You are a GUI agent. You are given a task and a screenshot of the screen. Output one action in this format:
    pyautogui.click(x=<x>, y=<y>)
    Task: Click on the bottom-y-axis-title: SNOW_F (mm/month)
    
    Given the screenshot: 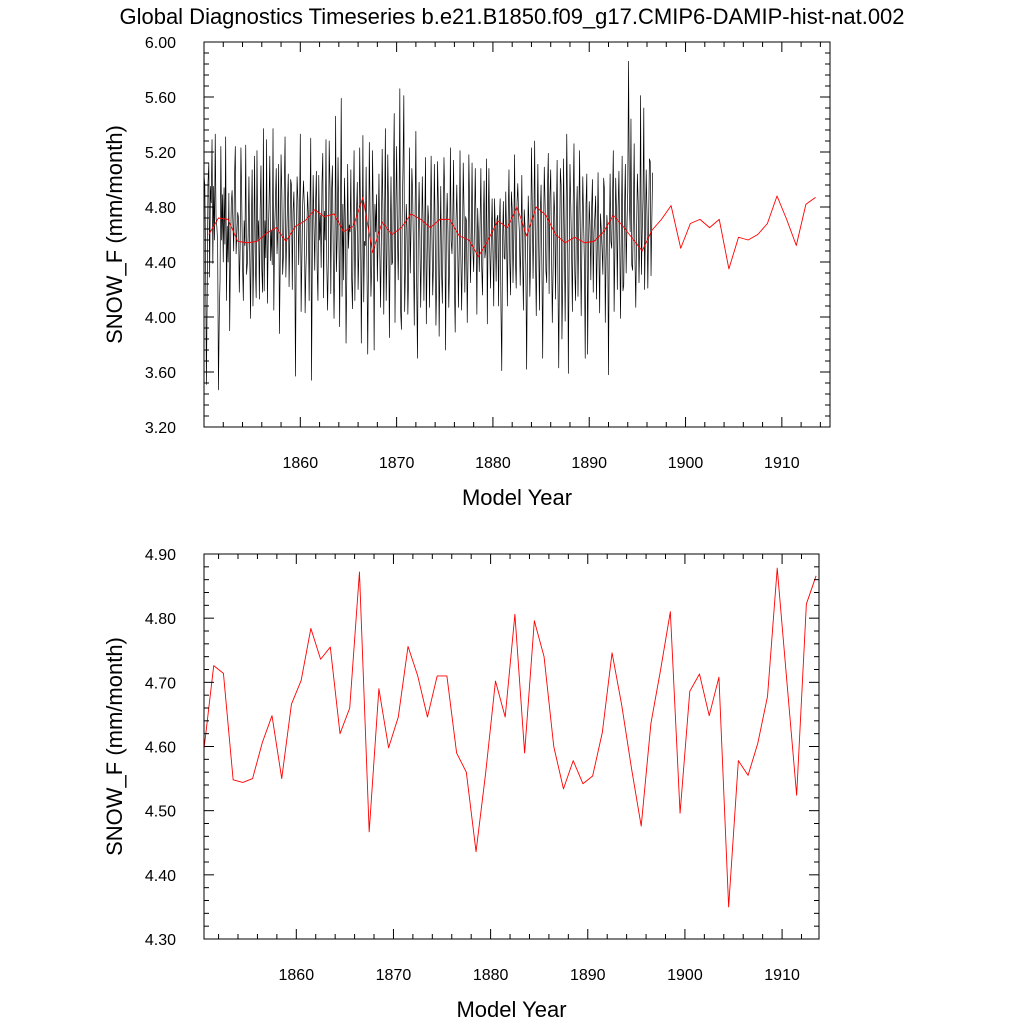 What is the action you would take?
    pyautogui.click(x=114, y=746)
    